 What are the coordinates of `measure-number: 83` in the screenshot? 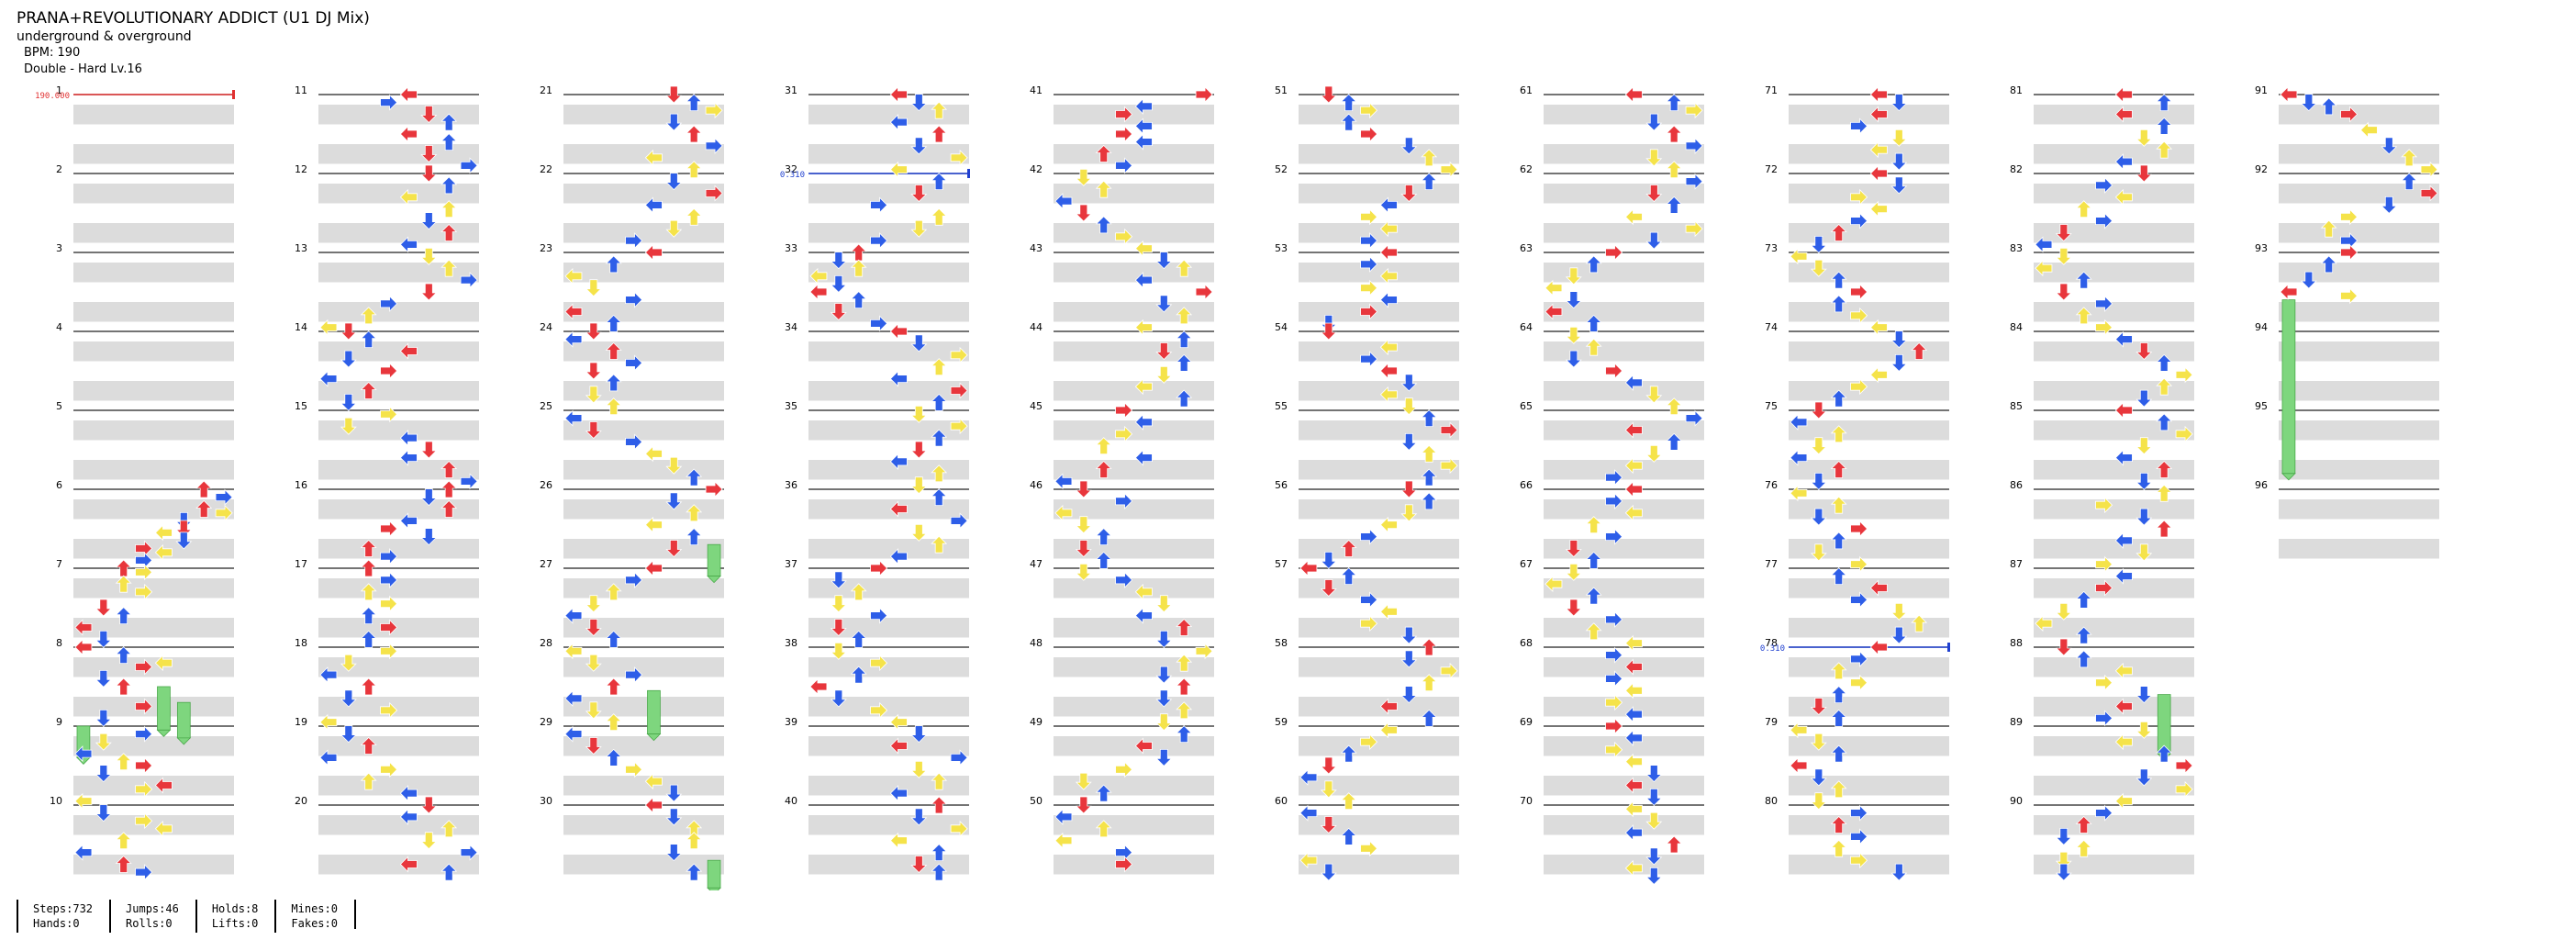 It's located at (2016, 248).